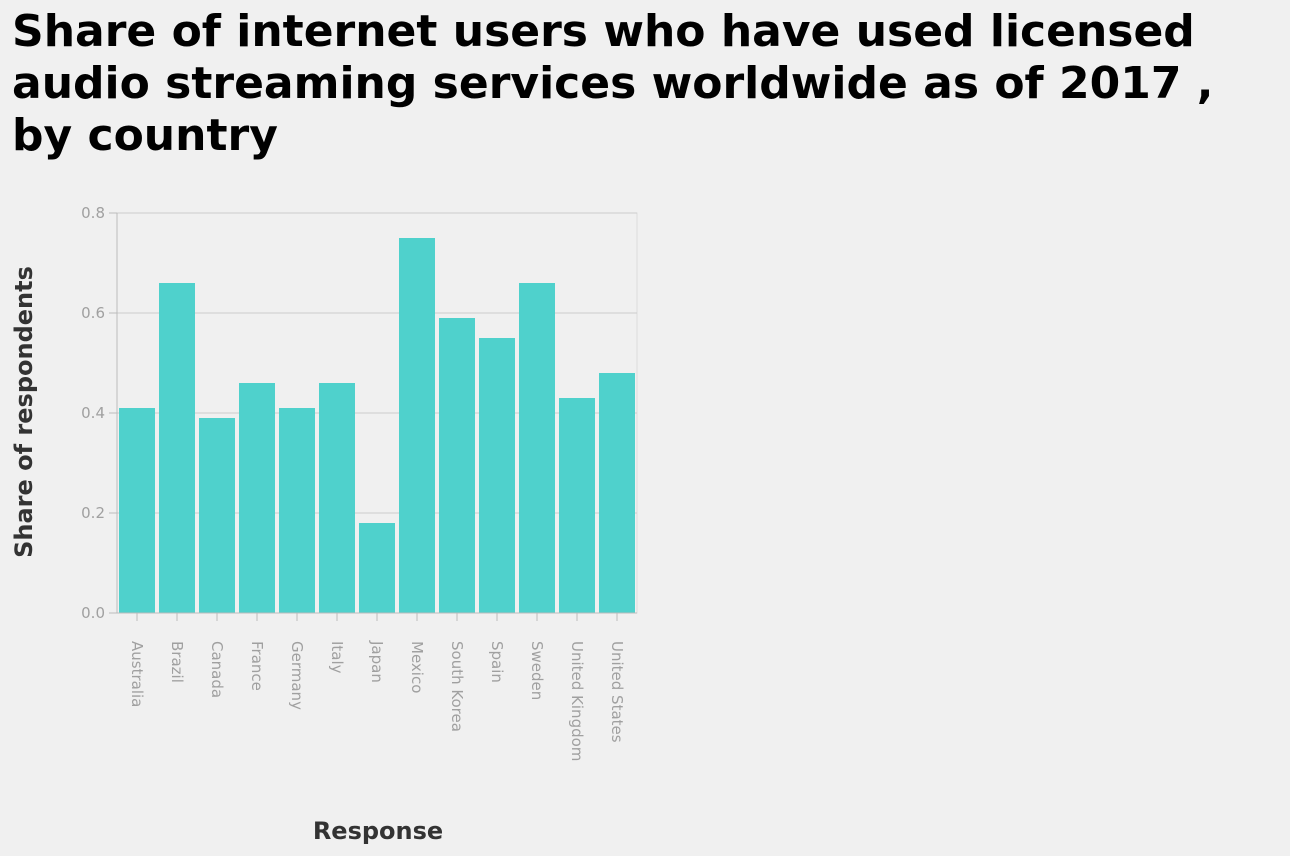 This screenshot has height=856, width=1290. Describe the element at coordinates (93, 613) in the screenshot. I see `y-tick-label: 0.0` at that location.